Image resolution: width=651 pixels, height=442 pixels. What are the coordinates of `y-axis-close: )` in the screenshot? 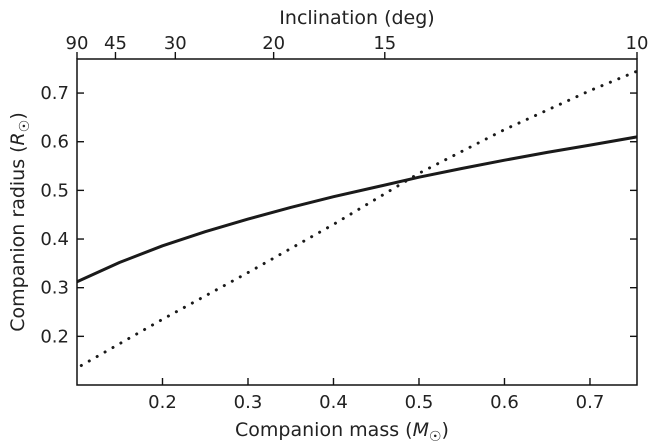 It's located at (18, 115).